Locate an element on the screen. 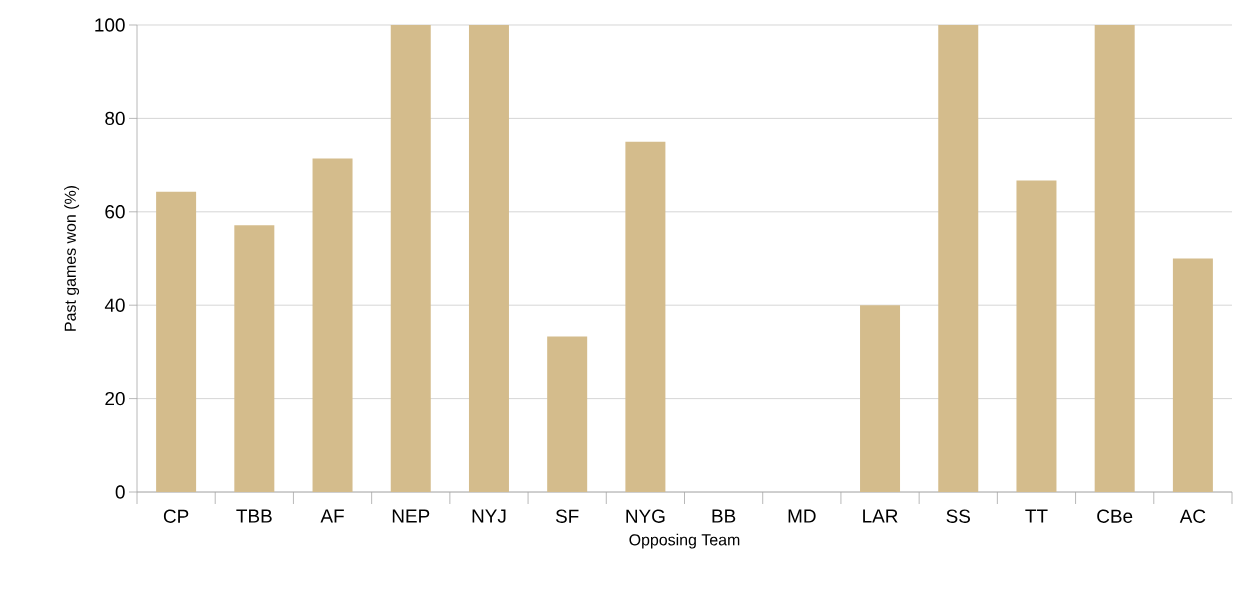  y-tick-label: 20 is located at coordinates (115, 398).